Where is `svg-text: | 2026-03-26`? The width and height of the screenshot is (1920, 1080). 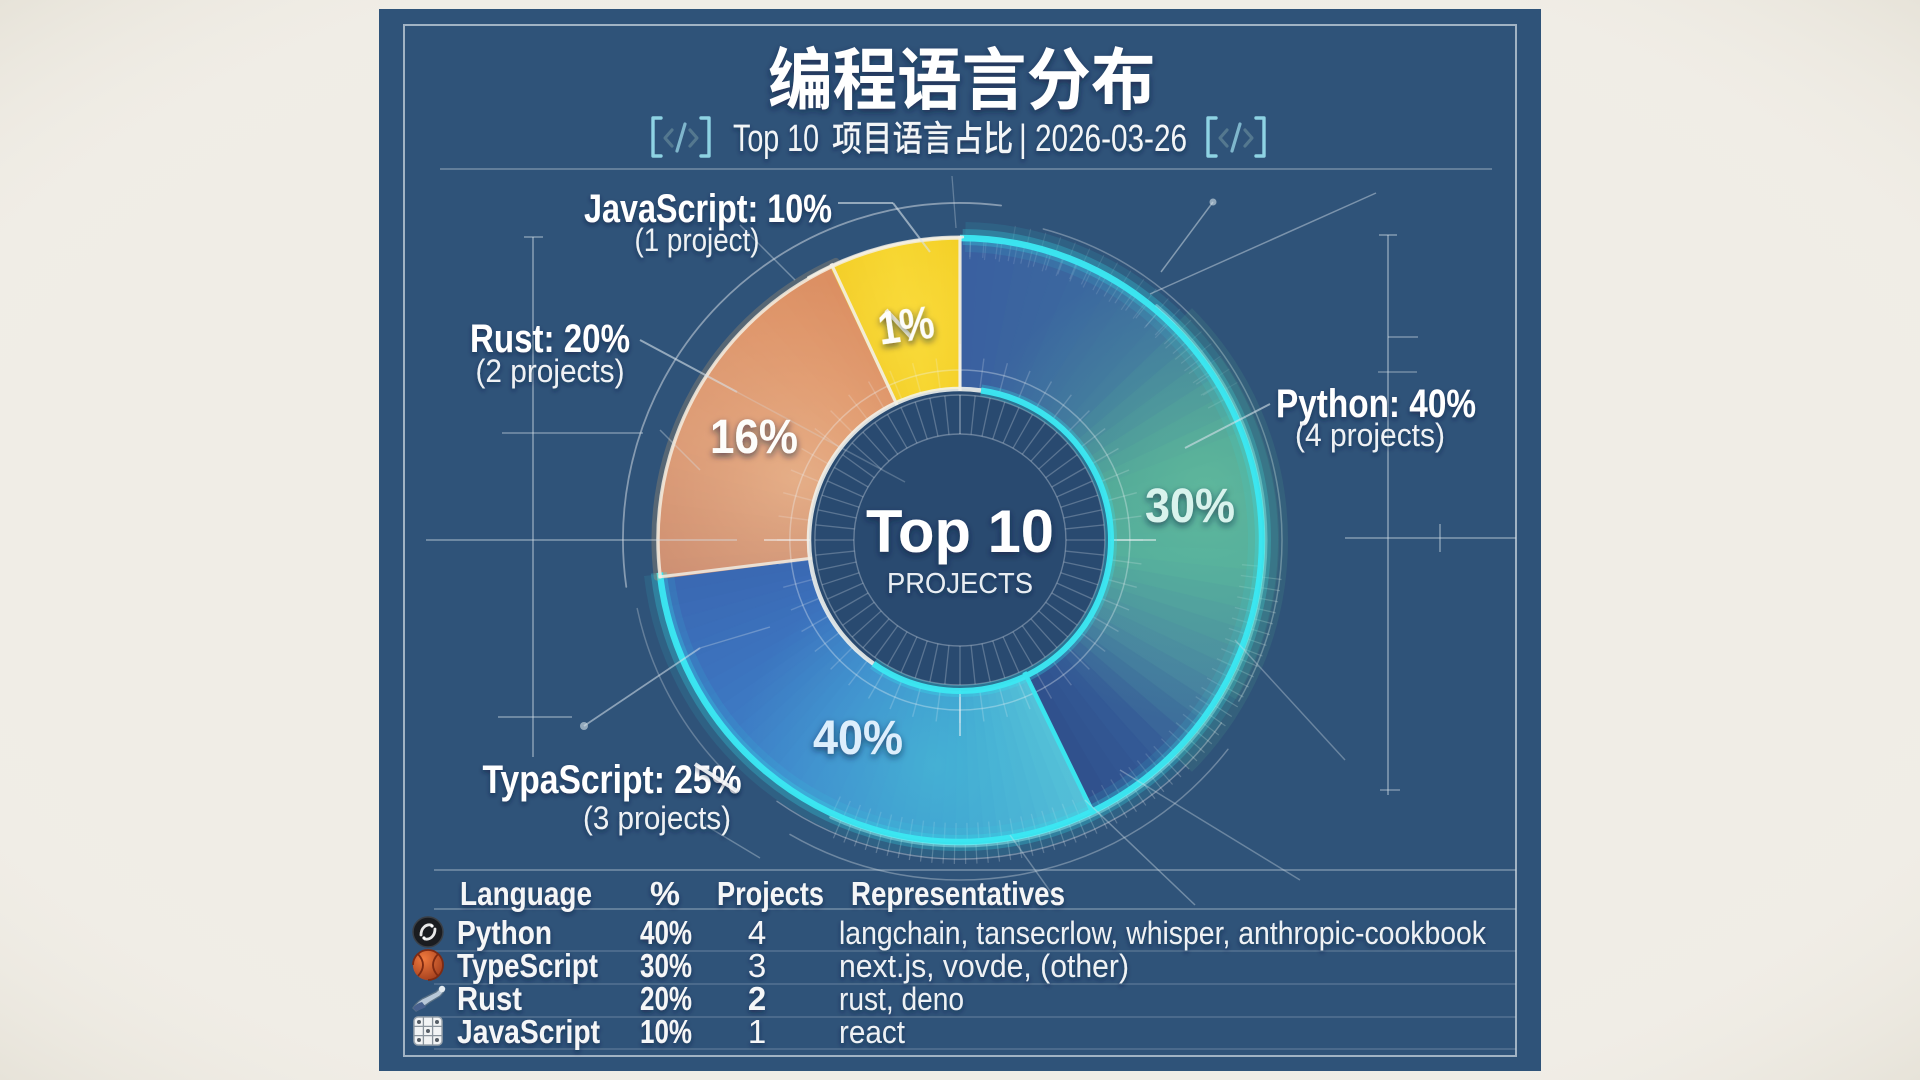
svg-text: | 2026-03-26 is located at coordinates (1103, 139).